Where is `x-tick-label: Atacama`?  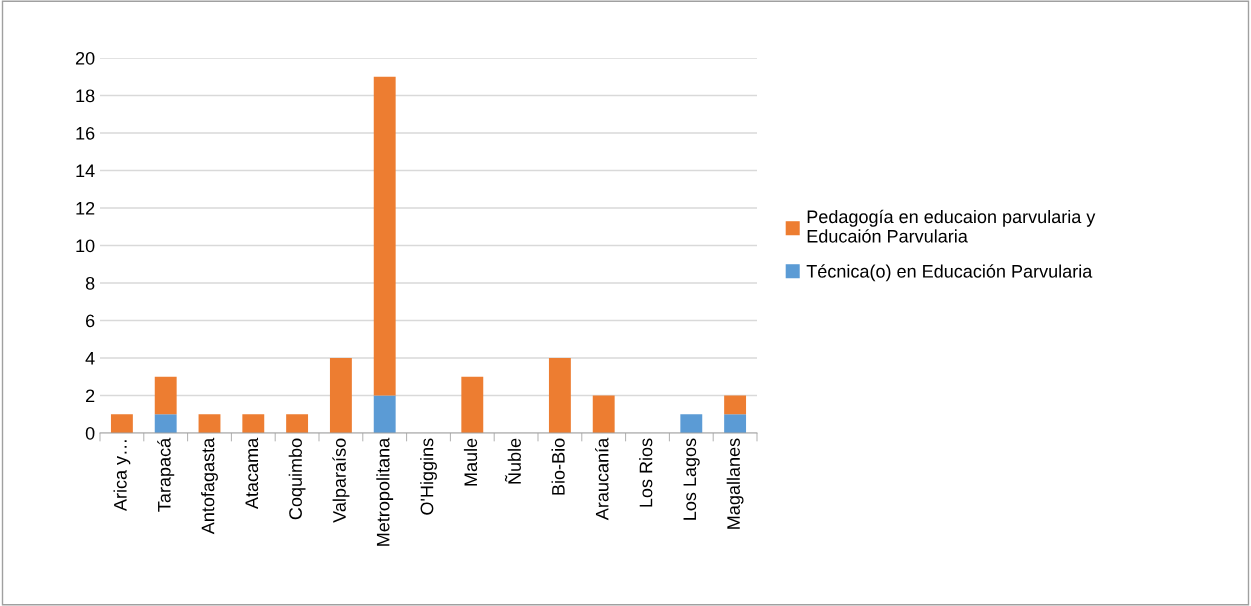 x-tick-label: Atacama is located at coordinates (252, 473).